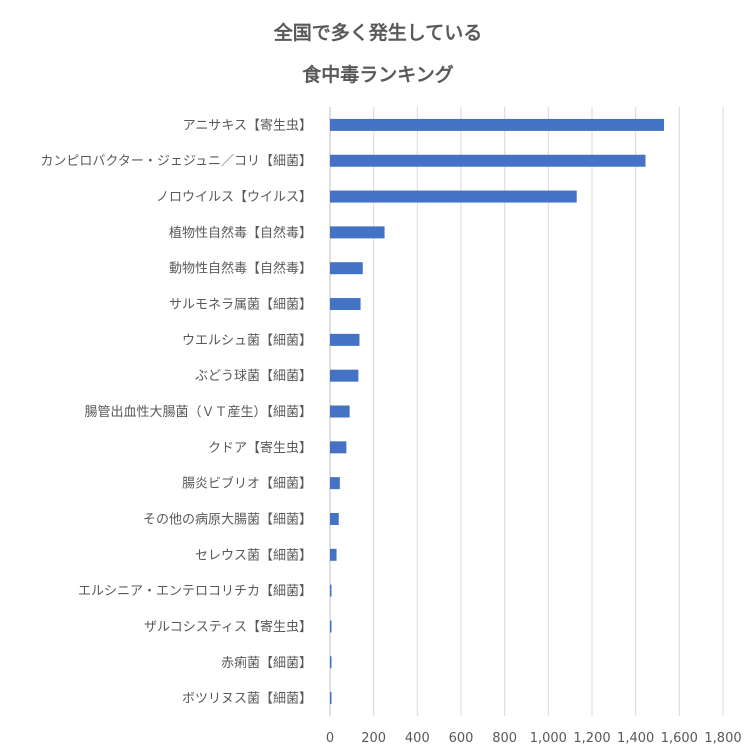  What do you see at coordinates (635, 738) in the screenshot?
I see `x-tick-label: 1,400` at bounding box center [635, 738].